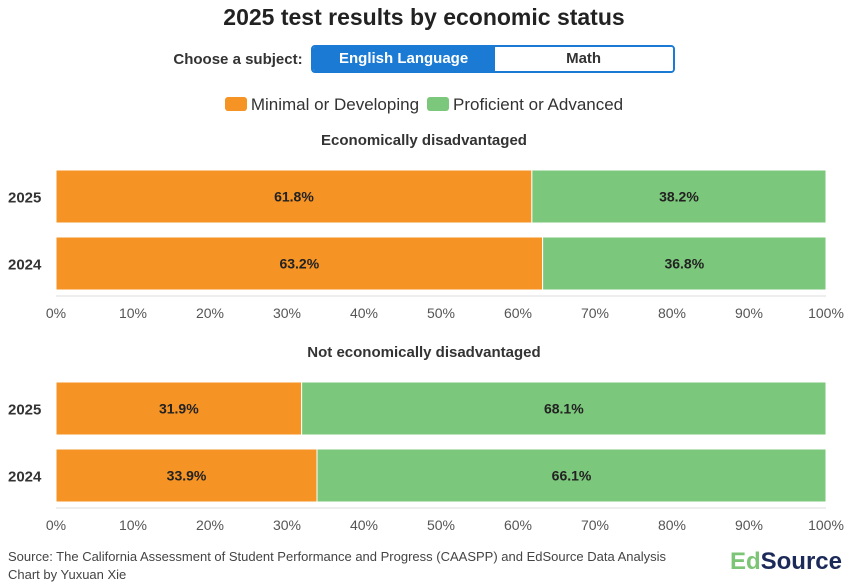  Describe the element at coordinates (67, 574) in the screenshot. I see `credit-text: Chart by Yuxuan Xie` at that location.